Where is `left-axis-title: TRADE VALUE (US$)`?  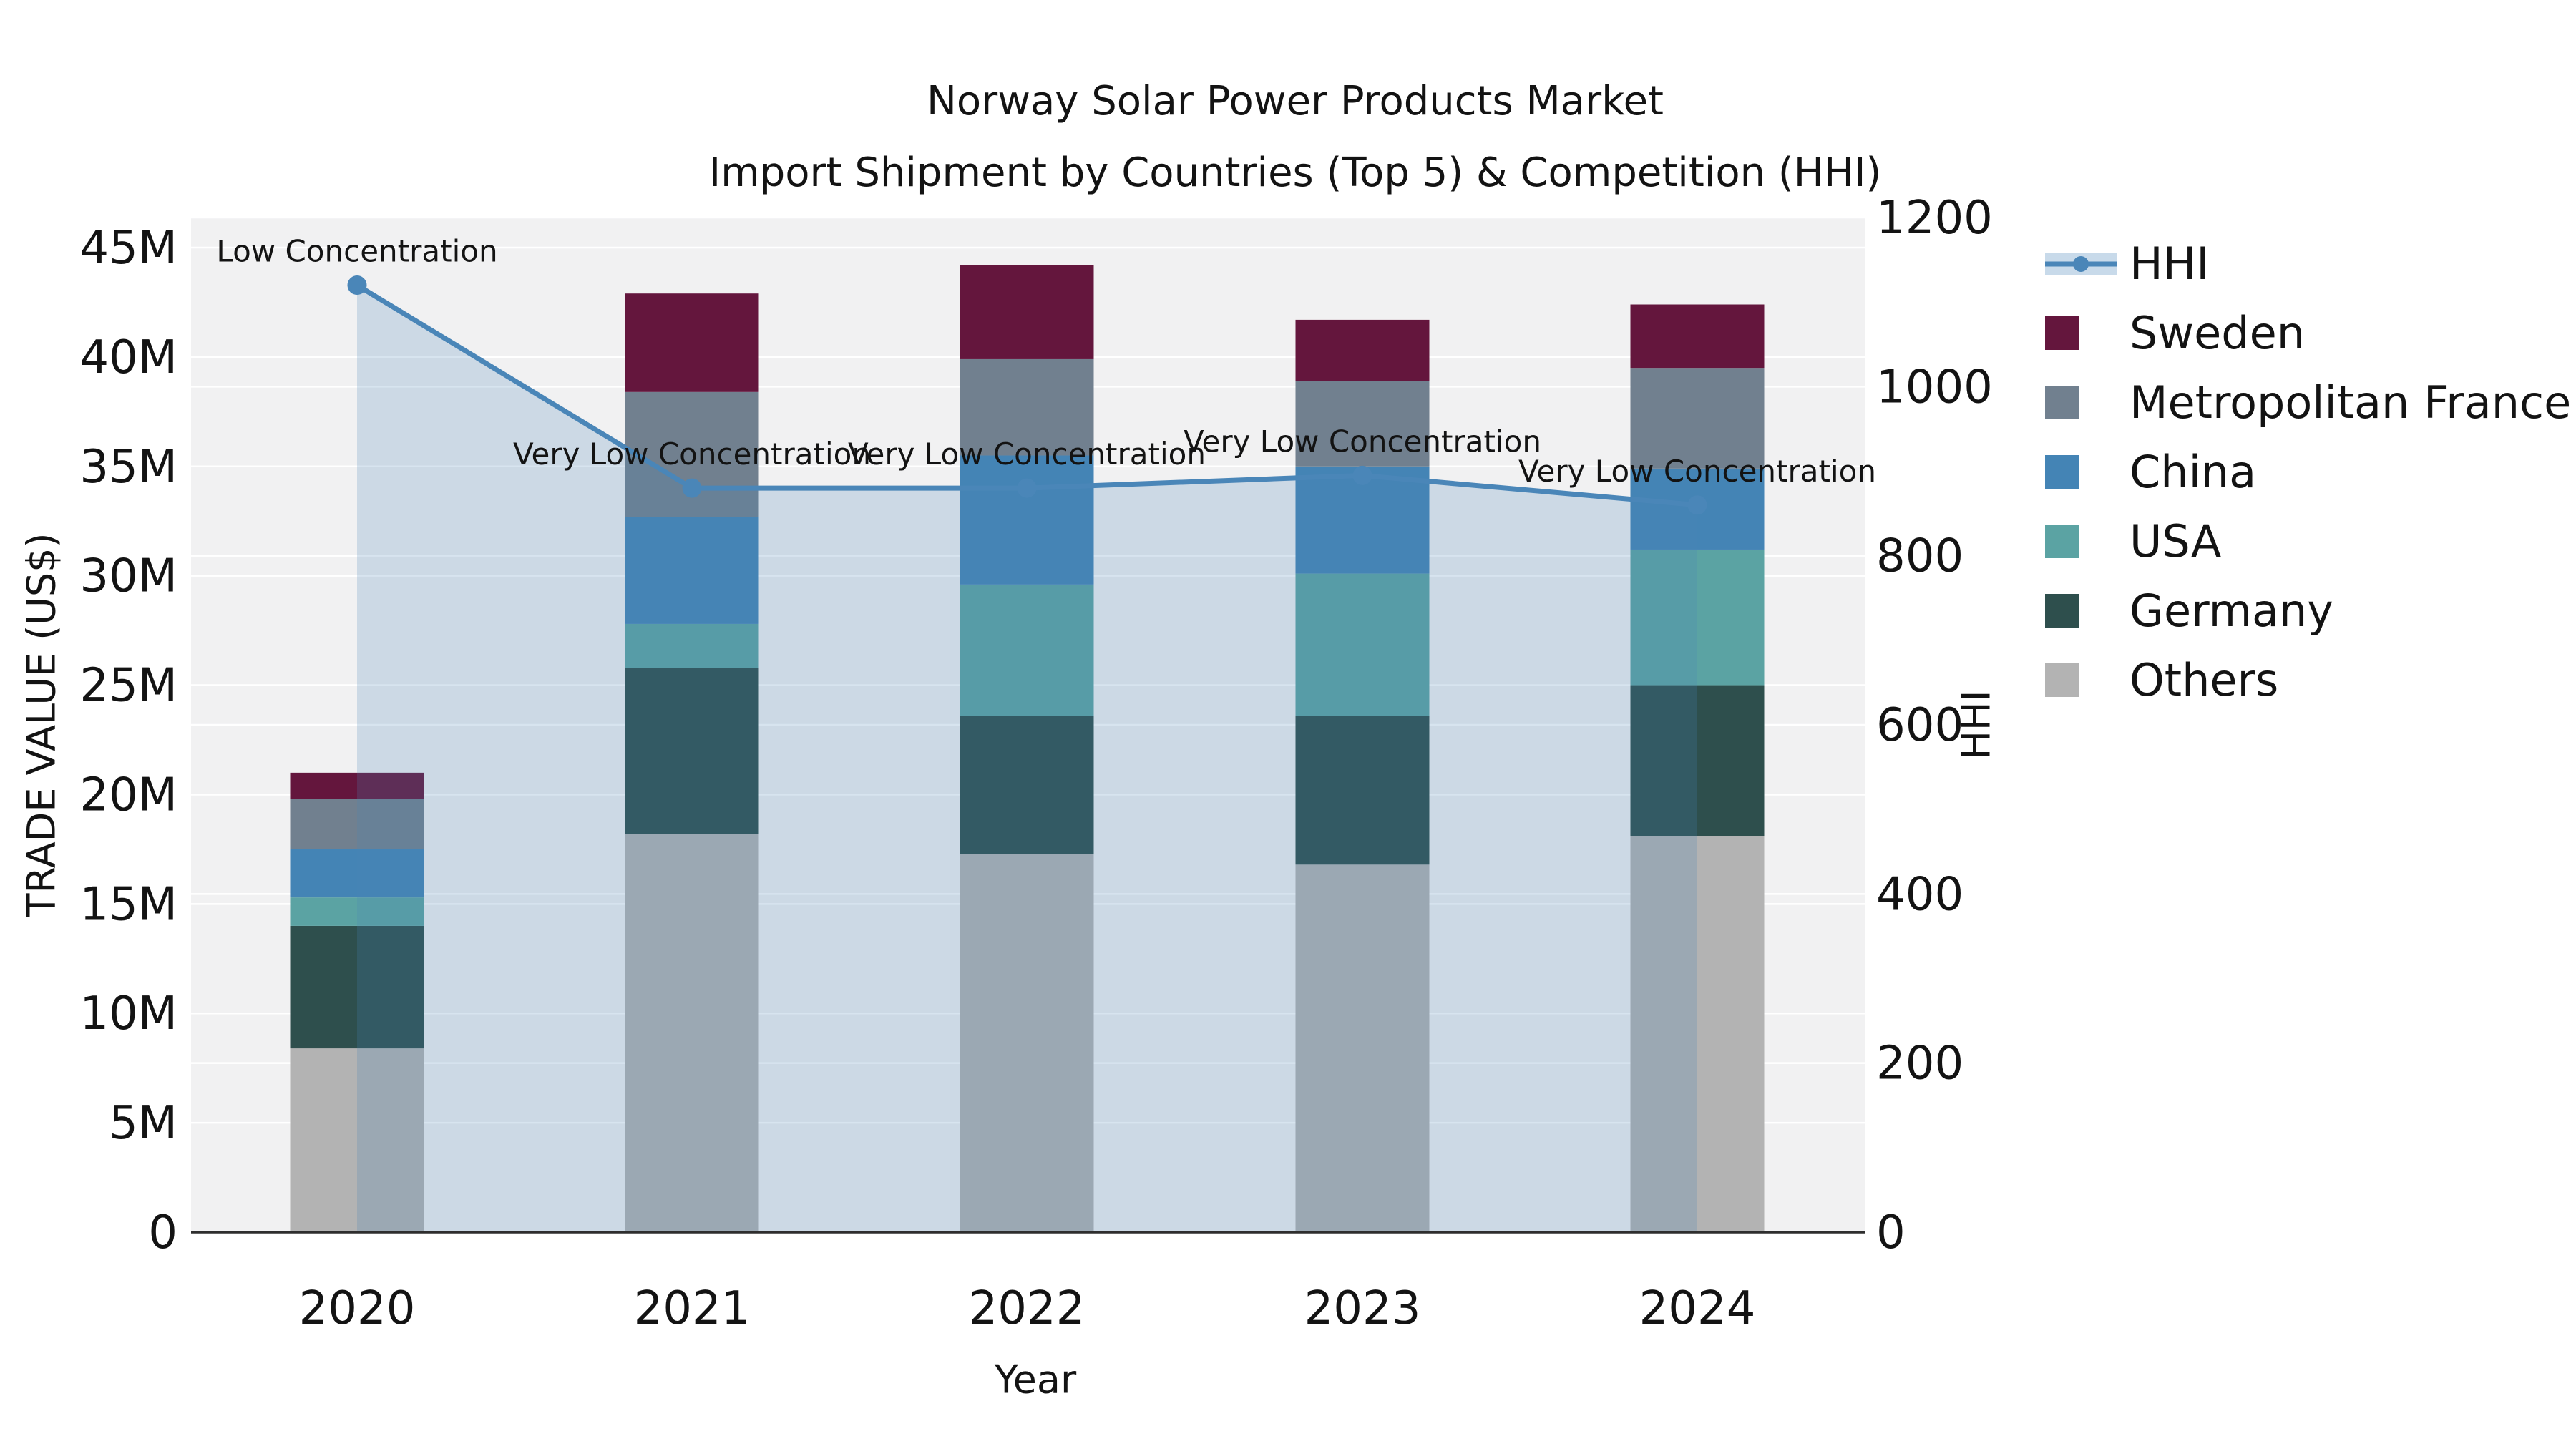
left-axis-title: TRADE VALUE (US$) is located at coordinates (41, 724).